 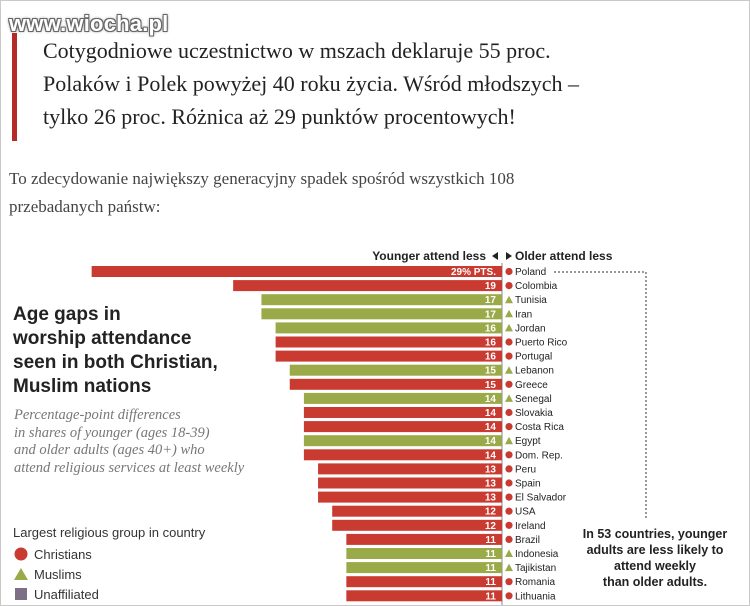 What do you see at coordinates (381, 314) in the screenshot?
I see `bar-iran` at bounding box center [381, 314].